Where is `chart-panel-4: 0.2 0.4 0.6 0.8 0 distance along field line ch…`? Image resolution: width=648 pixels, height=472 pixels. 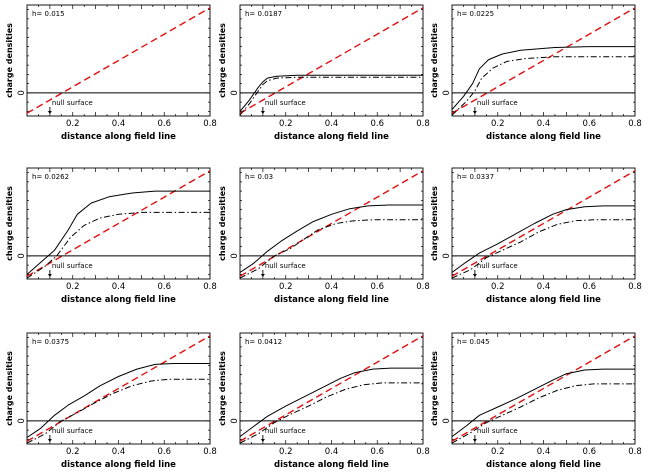
chart-panel-4: 0.2 0.4 0.6 0.8 0 distance along field line ch… is located at coordinates (111, 236).